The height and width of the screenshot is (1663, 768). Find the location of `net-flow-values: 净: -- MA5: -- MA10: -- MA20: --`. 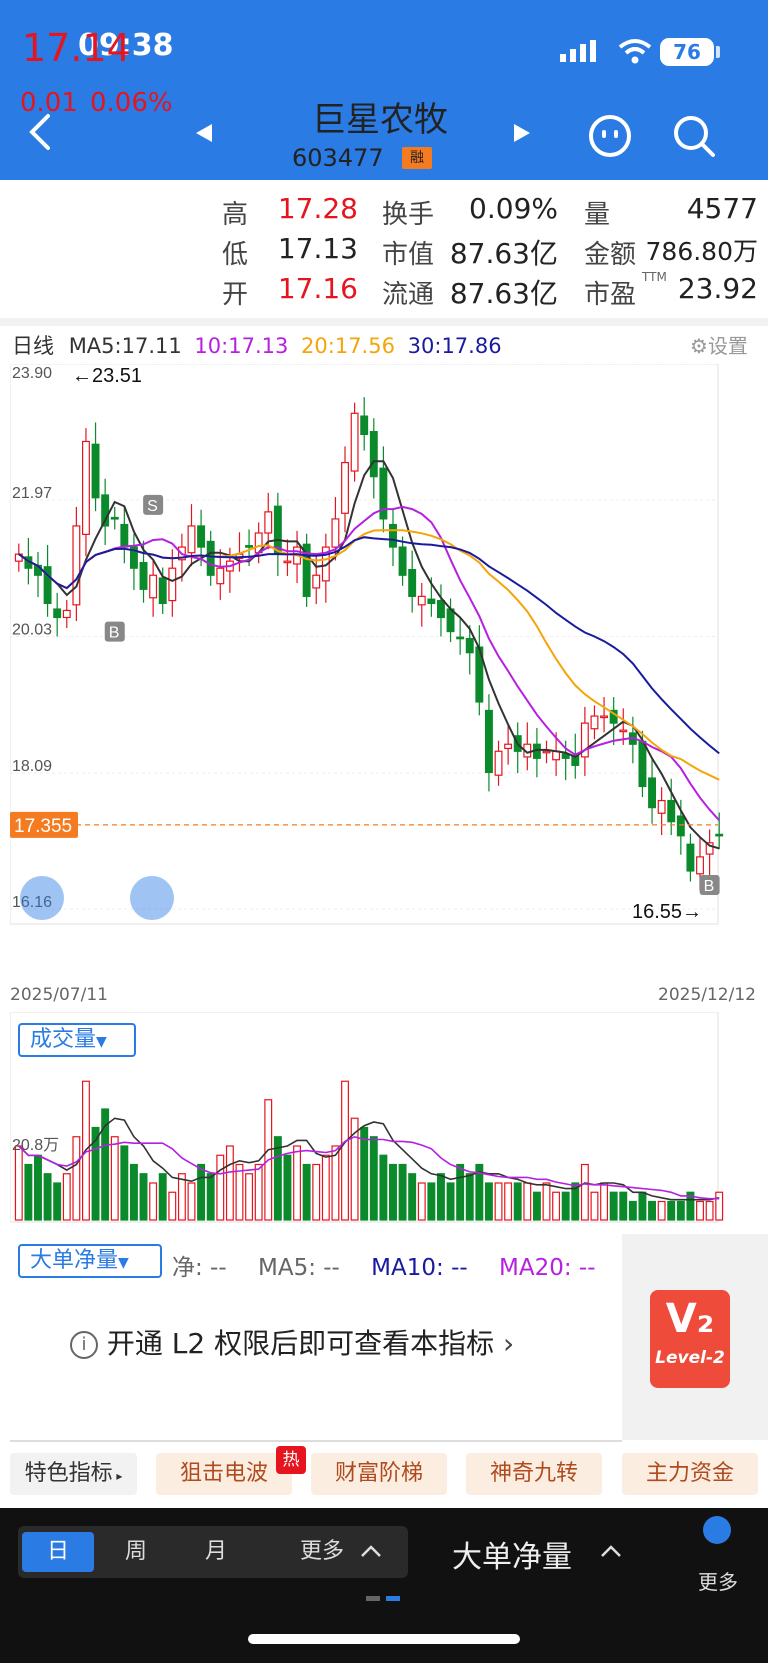

net-flow-values: 净: -- MA5: -- MA10: -- MA20: -- is located at coordinates (384, 1265).